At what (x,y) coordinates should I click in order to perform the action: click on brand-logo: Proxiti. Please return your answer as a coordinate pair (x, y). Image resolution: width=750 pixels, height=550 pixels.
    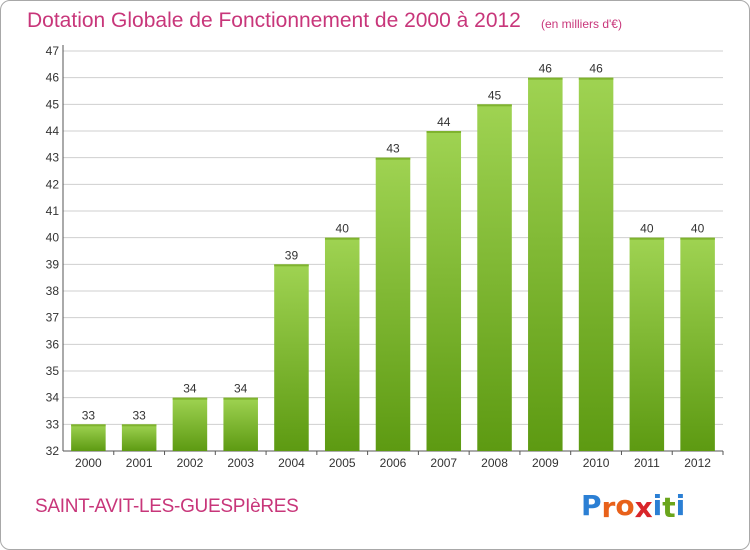
    Looking at the image, I should click on (633, 506).